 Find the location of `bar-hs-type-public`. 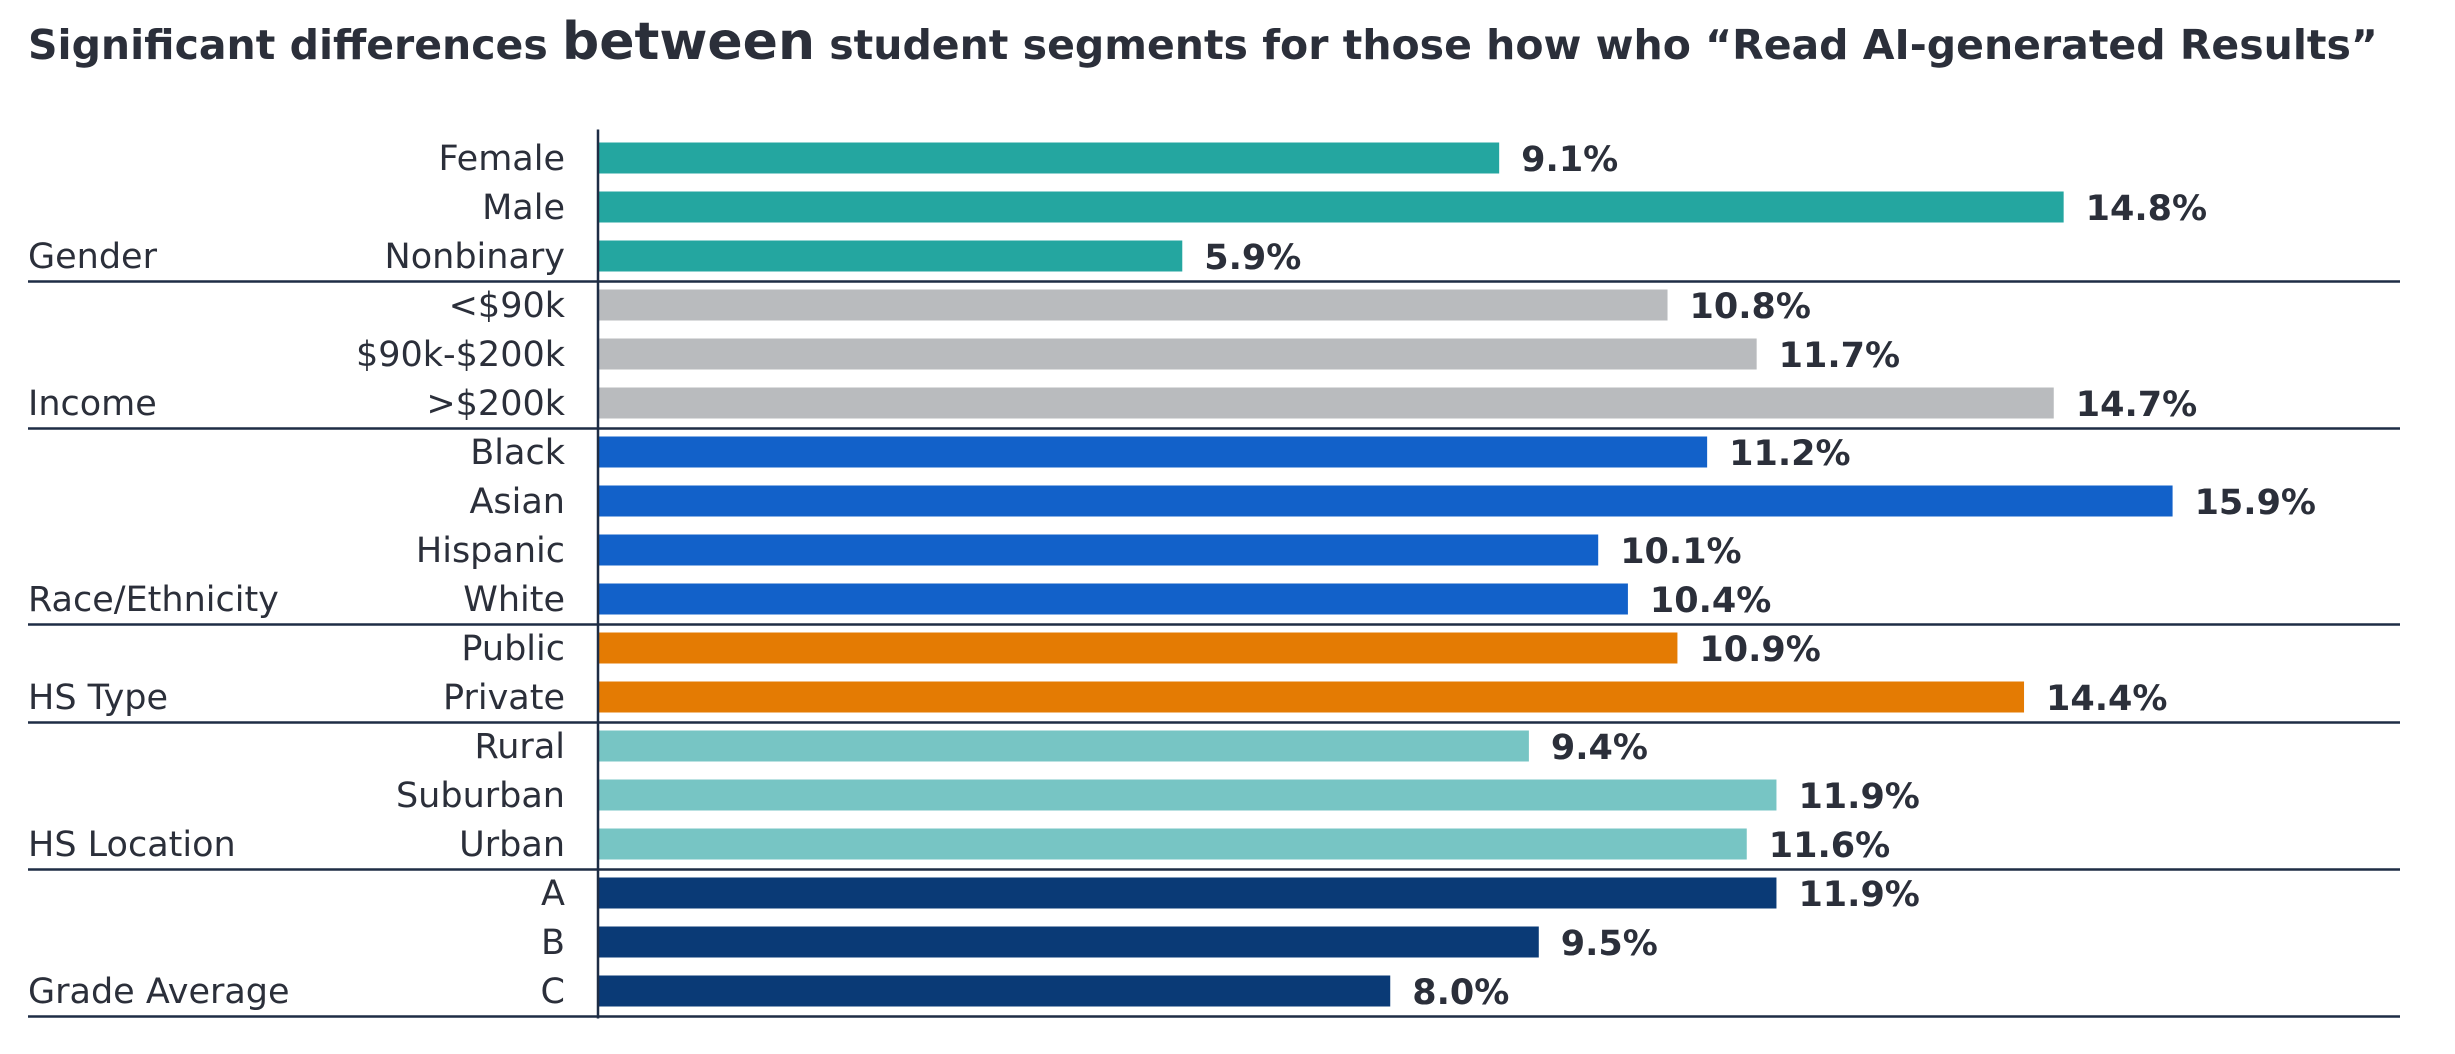

bar-hs-type-public is located at coordinates (1138, 648).